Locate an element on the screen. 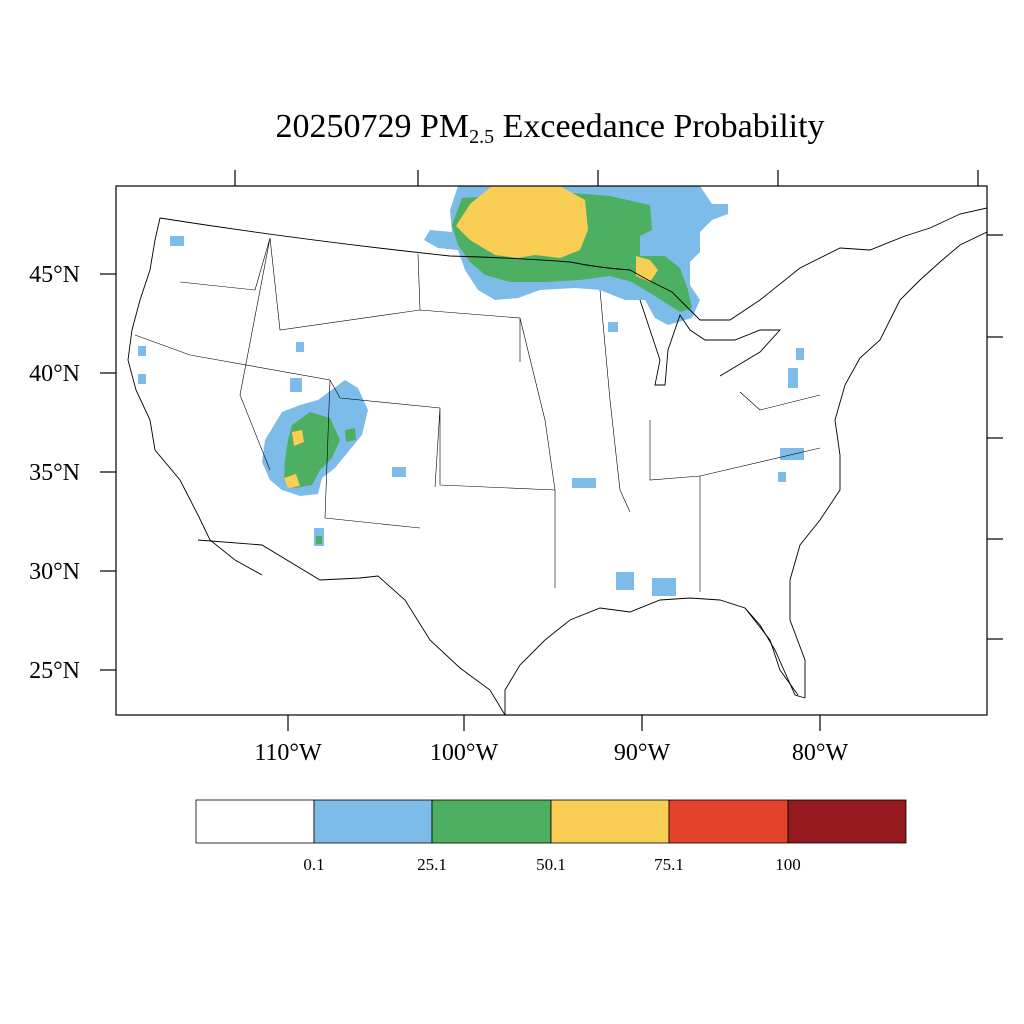 The image size is (1024, 1024). map-title: 20250729 PM2.5 Exceedance Probability is located at coordinates (512, 128).